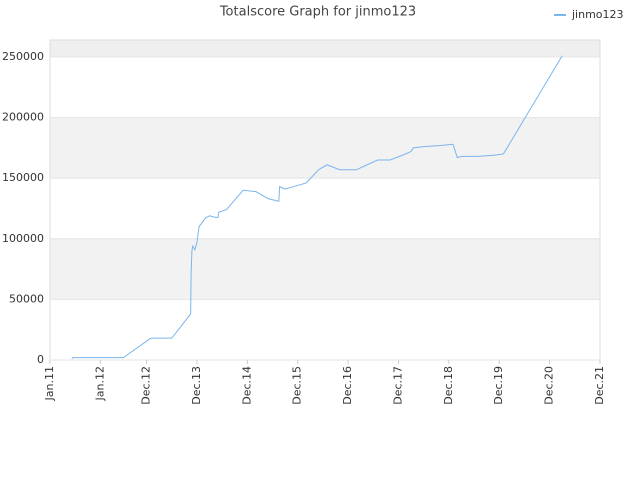 Image resolution: width=640 pixels, height=480 pixels. Describe the element at coordinates (347, 385) in the screenshot. I see `x-tick-label: Dec.16` at that location.